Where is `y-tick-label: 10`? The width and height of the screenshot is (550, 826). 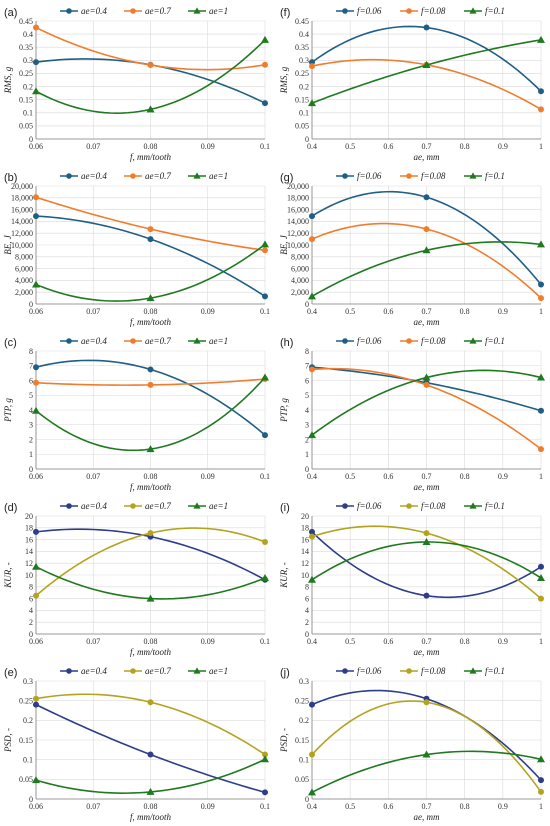 y-tick-label: 10 is located at coordinates (29, 575).